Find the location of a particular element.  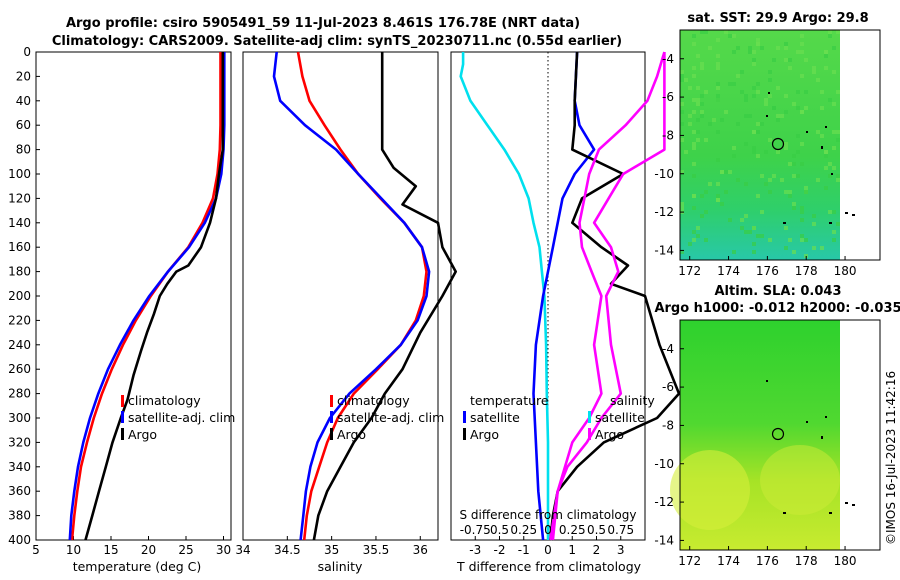

series-line-s-satellite is located at coordinates (607, 296).